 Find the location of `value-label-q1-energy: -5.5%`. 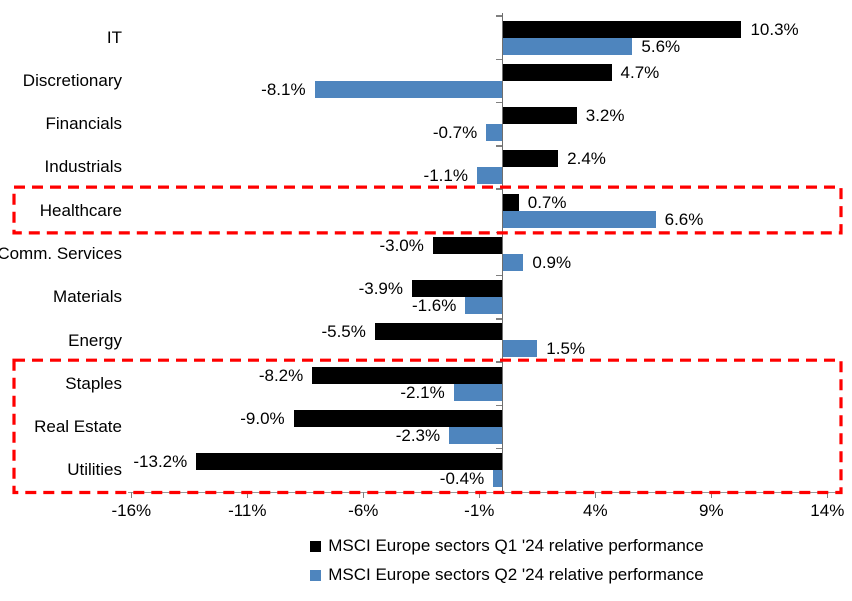

value-label-q1-energy: -5.5% is located at coordinates (343, 332).